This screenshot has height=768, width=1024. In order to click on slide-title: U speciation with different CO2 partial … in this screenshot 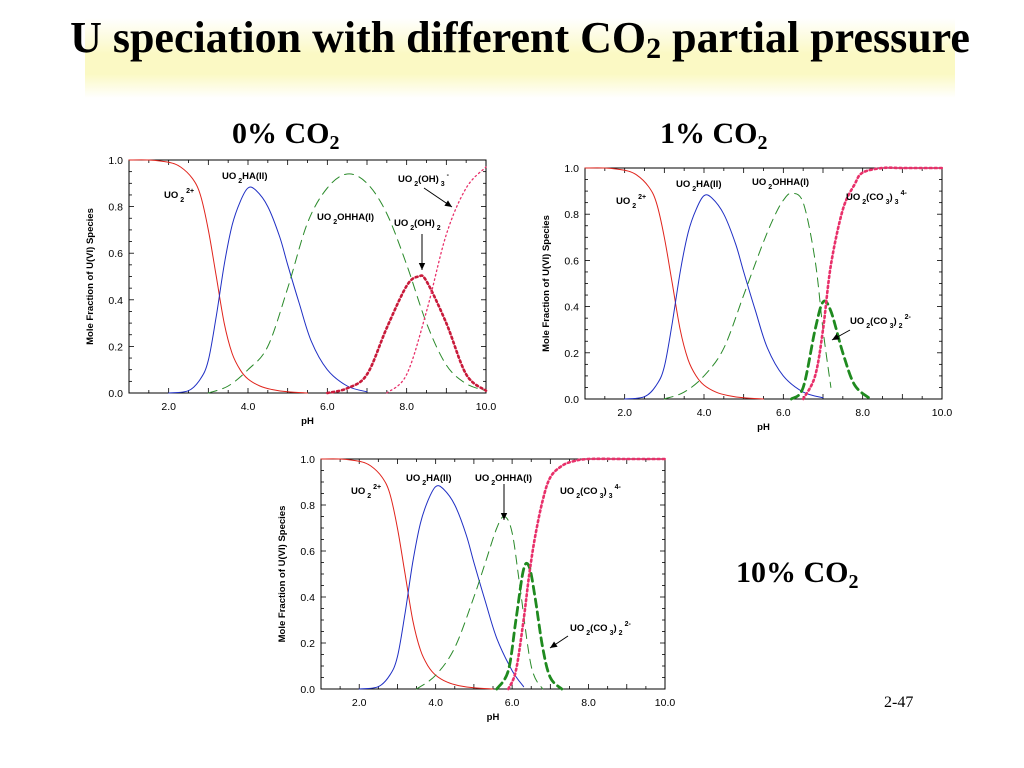, I will do `click(520, 39)`.